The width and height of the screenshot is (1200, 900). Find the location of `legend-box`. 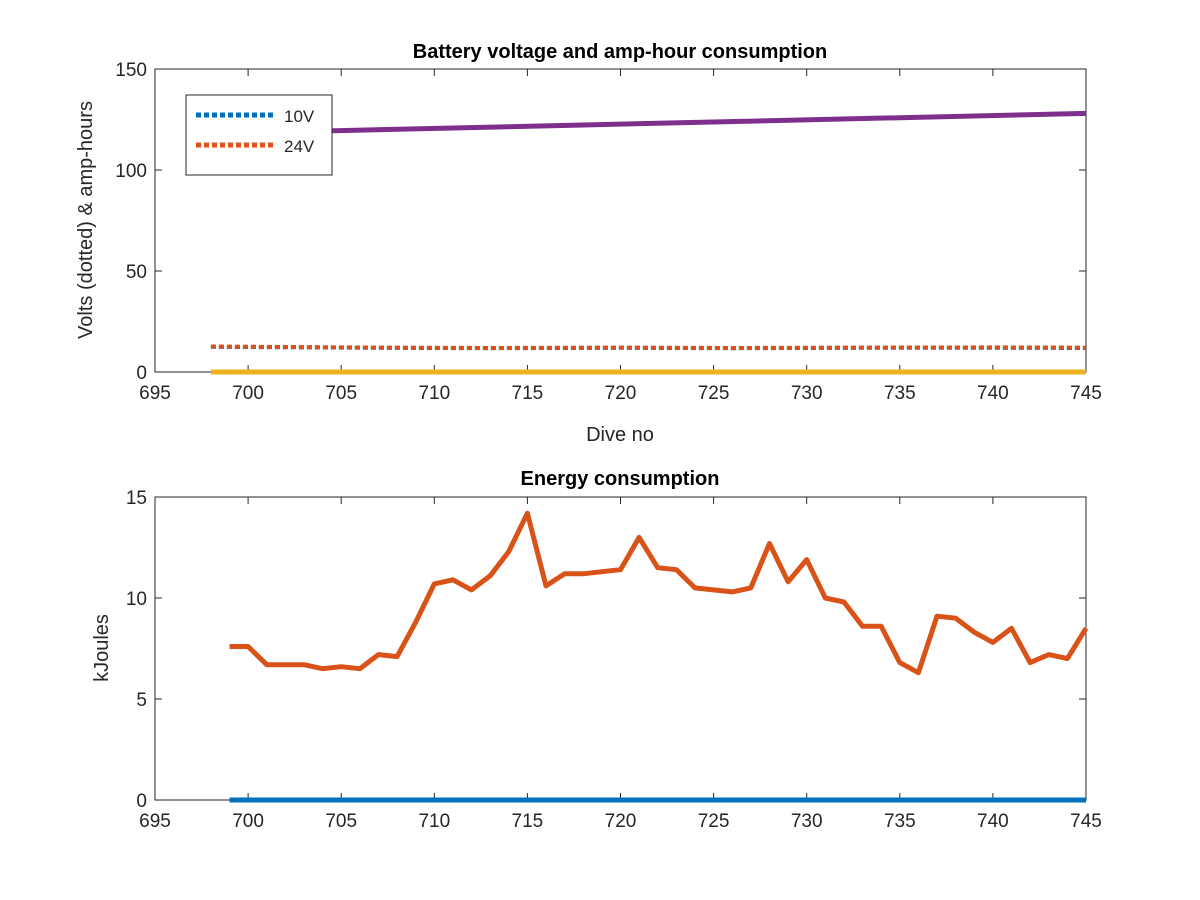

legend-box is located at coordinates (259, 135).